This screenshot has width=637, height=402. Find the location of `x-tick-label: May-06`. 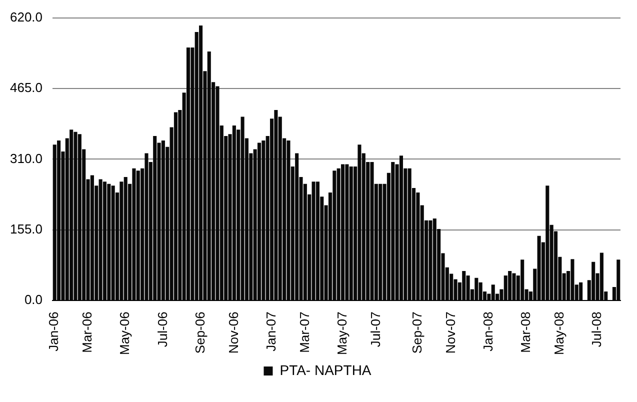

x-tick-label: May-06 is located at coordinates (124, 334).